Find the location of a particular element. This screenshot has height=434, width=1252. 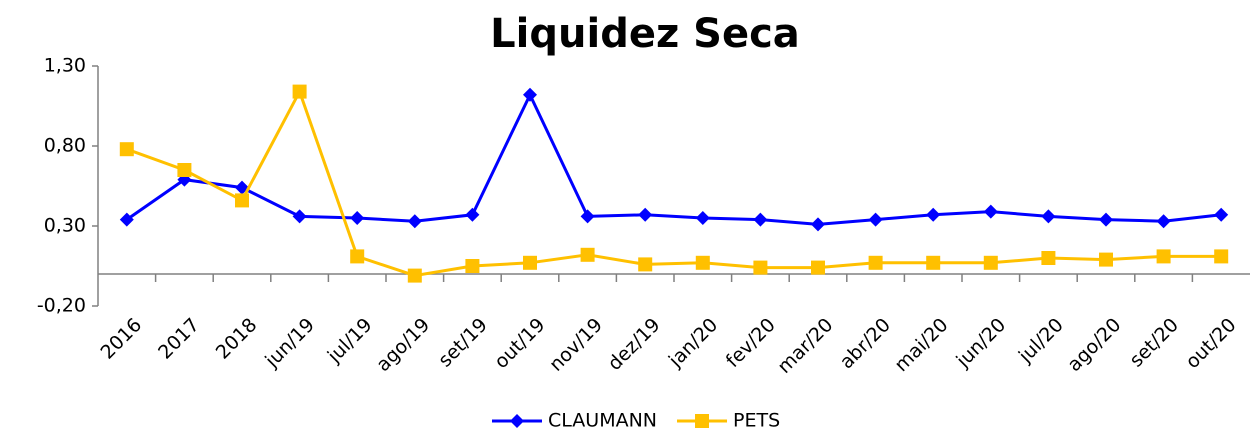

x-tick-label: nov/19 is located at coordinates (576, 345).